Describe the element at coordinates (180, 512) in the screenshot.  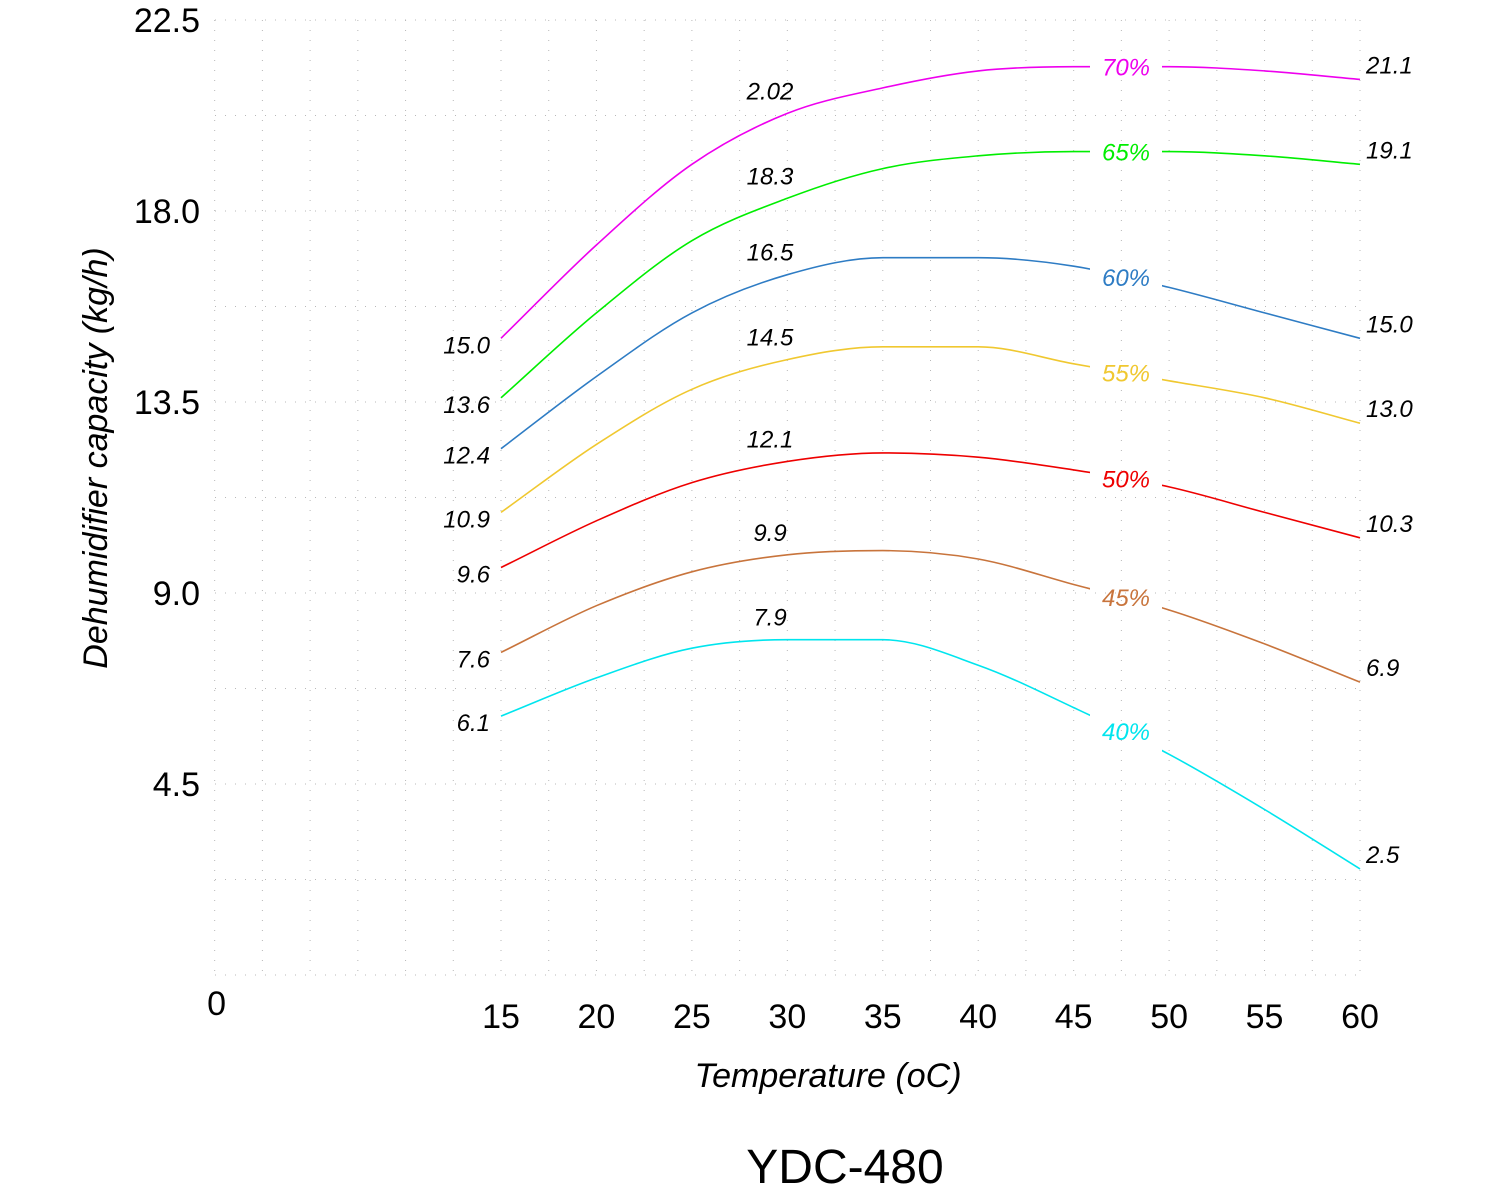
I see `y-axis-ticks: 0 4.5 9.0 13.5 18.0 22.5` at that location.